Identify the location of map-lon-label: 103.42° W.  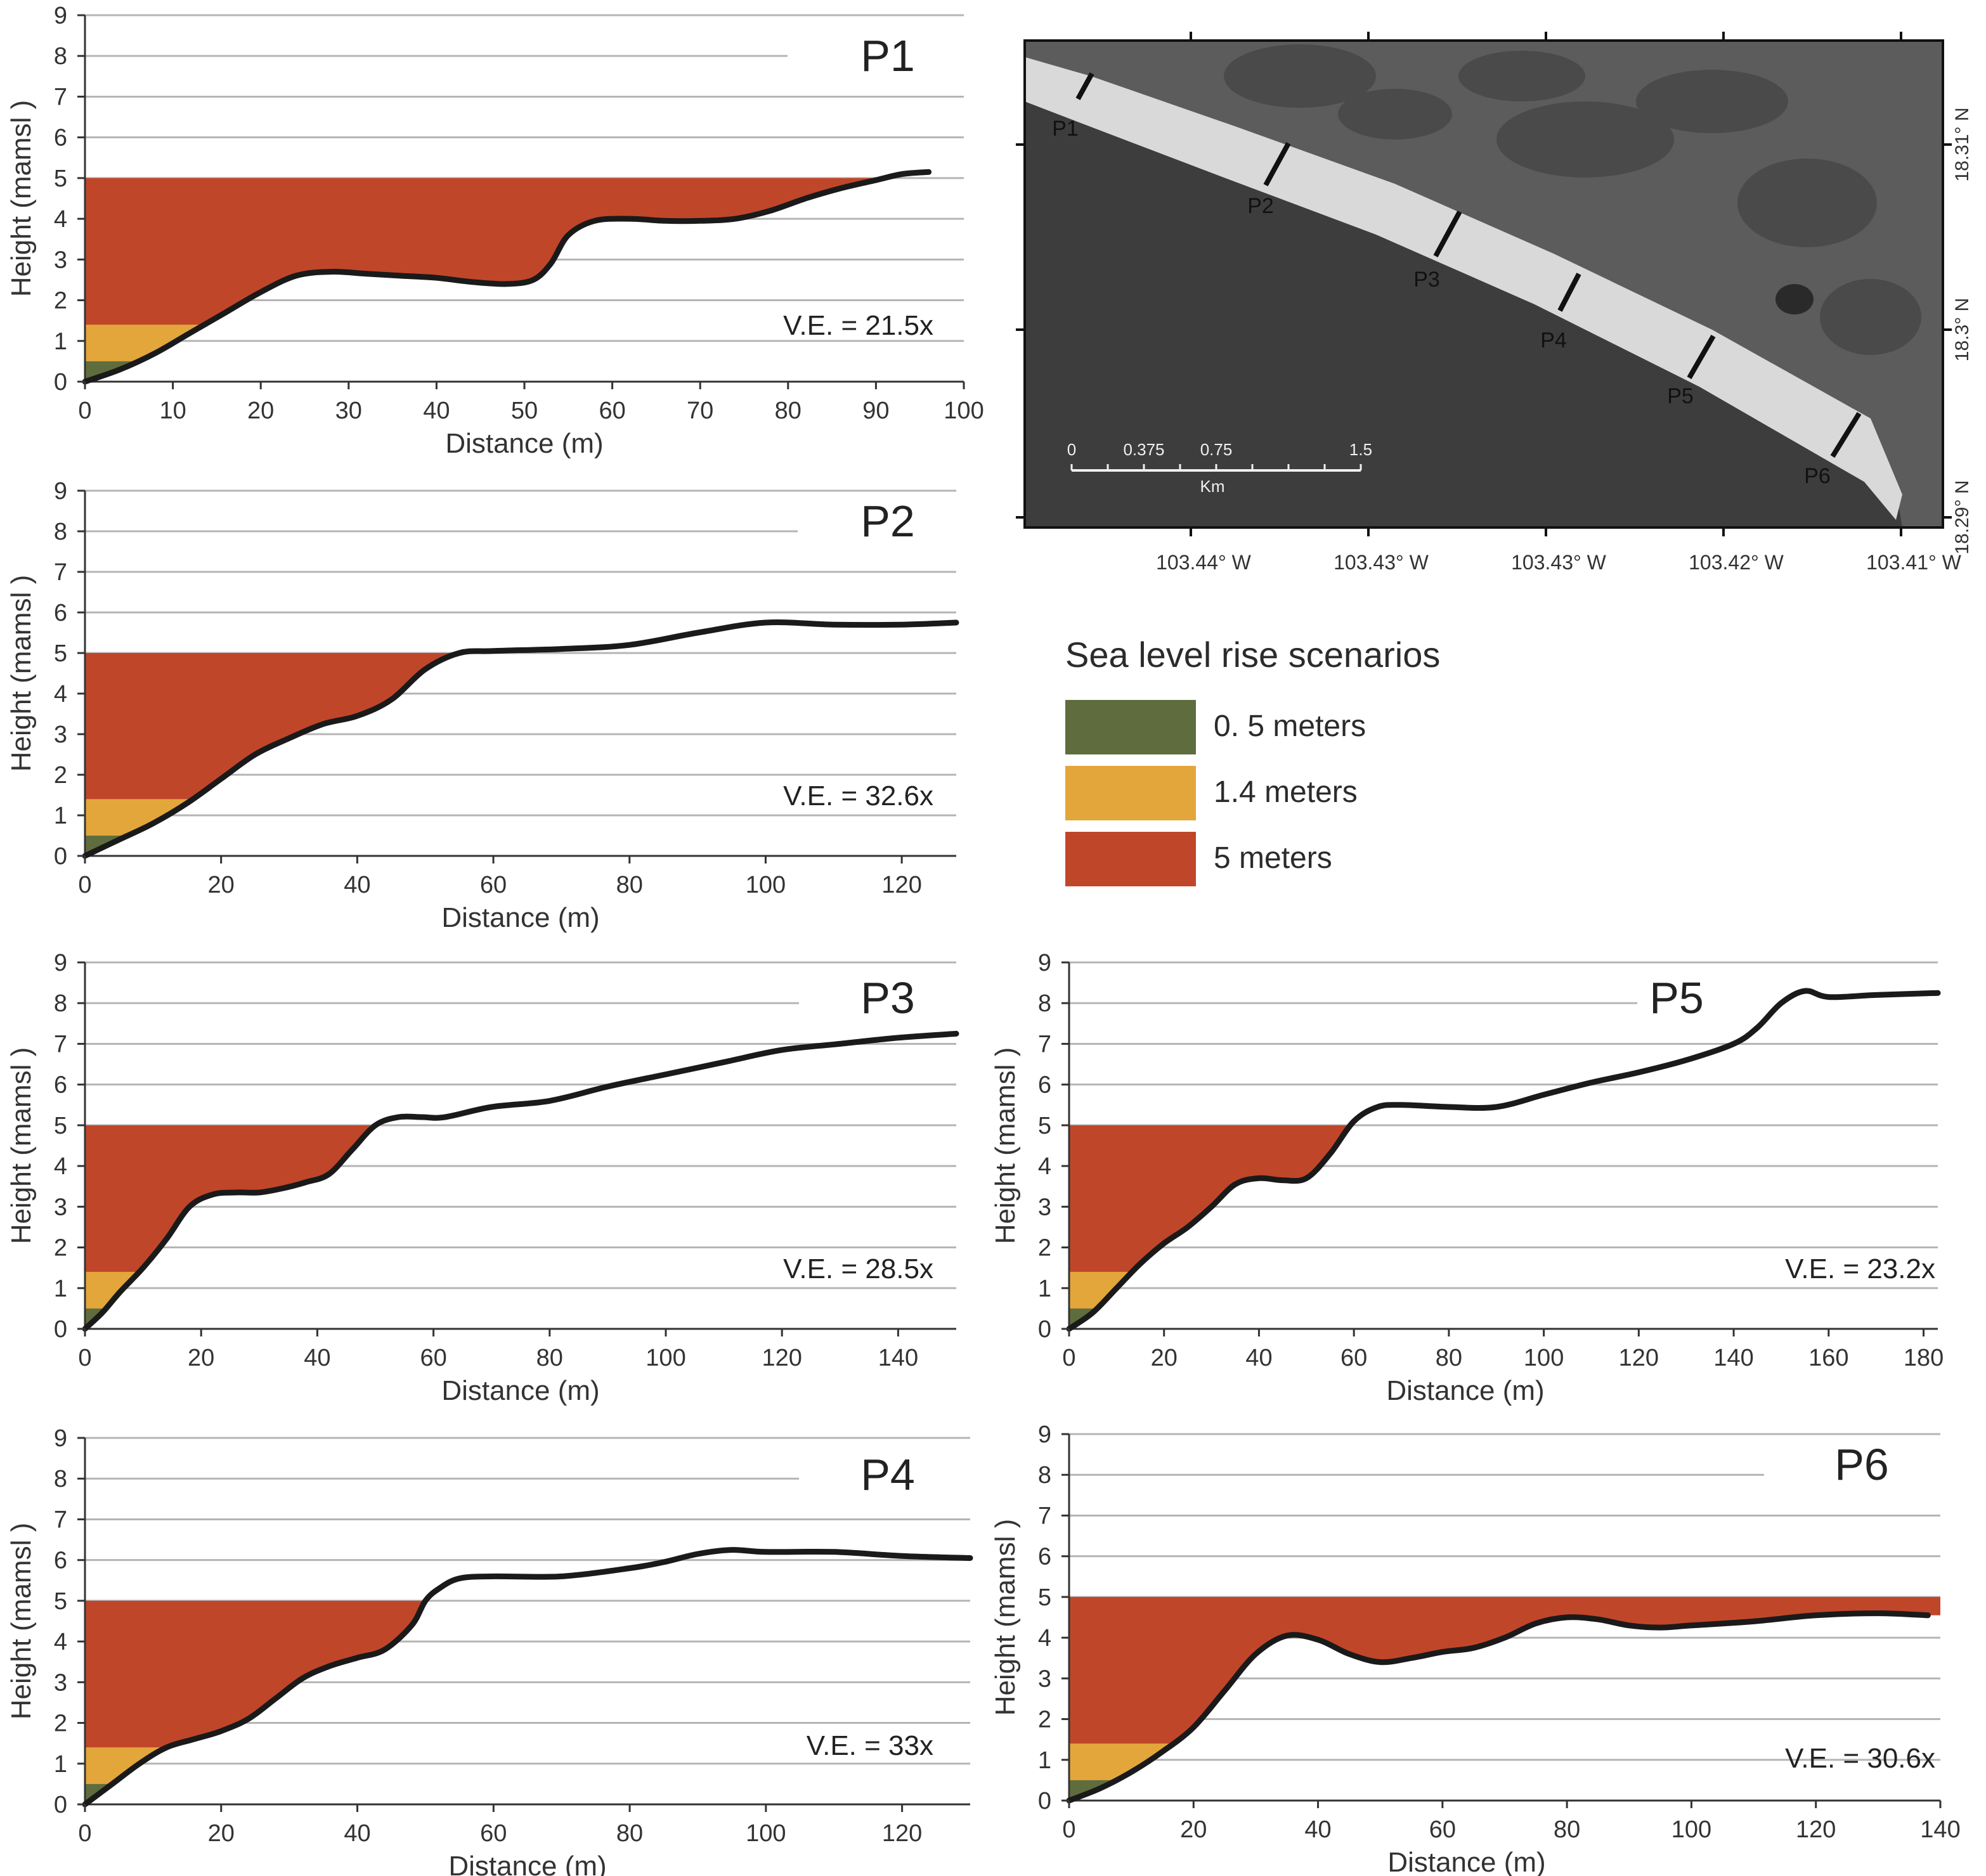
(1737, 562).